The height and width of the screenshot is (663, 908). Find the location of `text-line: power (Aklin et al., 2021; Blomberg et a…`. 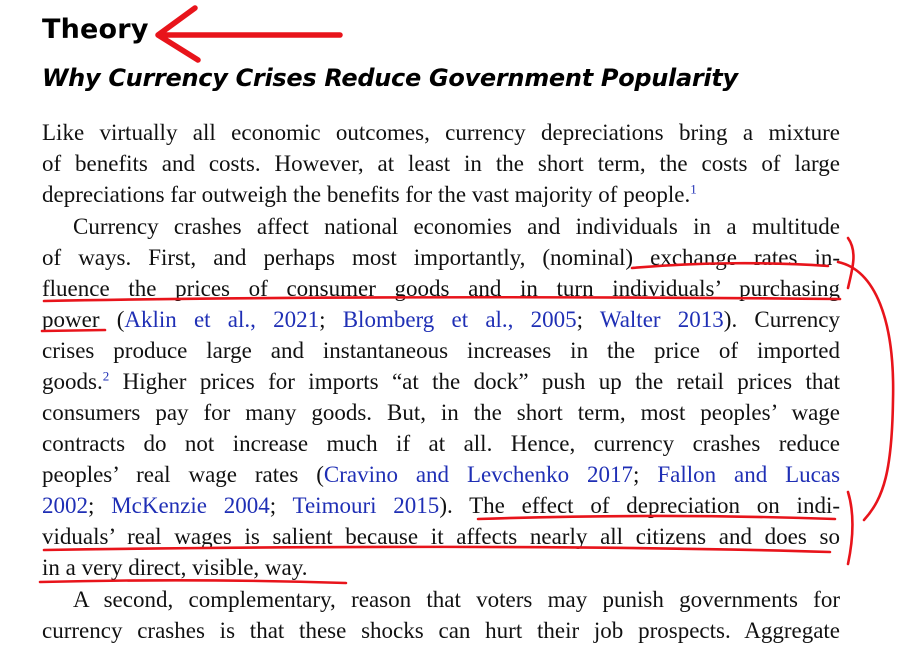

text-line: power (Aklin et al., 2021; Blomberg et a… is located at coordinates (441, 319).